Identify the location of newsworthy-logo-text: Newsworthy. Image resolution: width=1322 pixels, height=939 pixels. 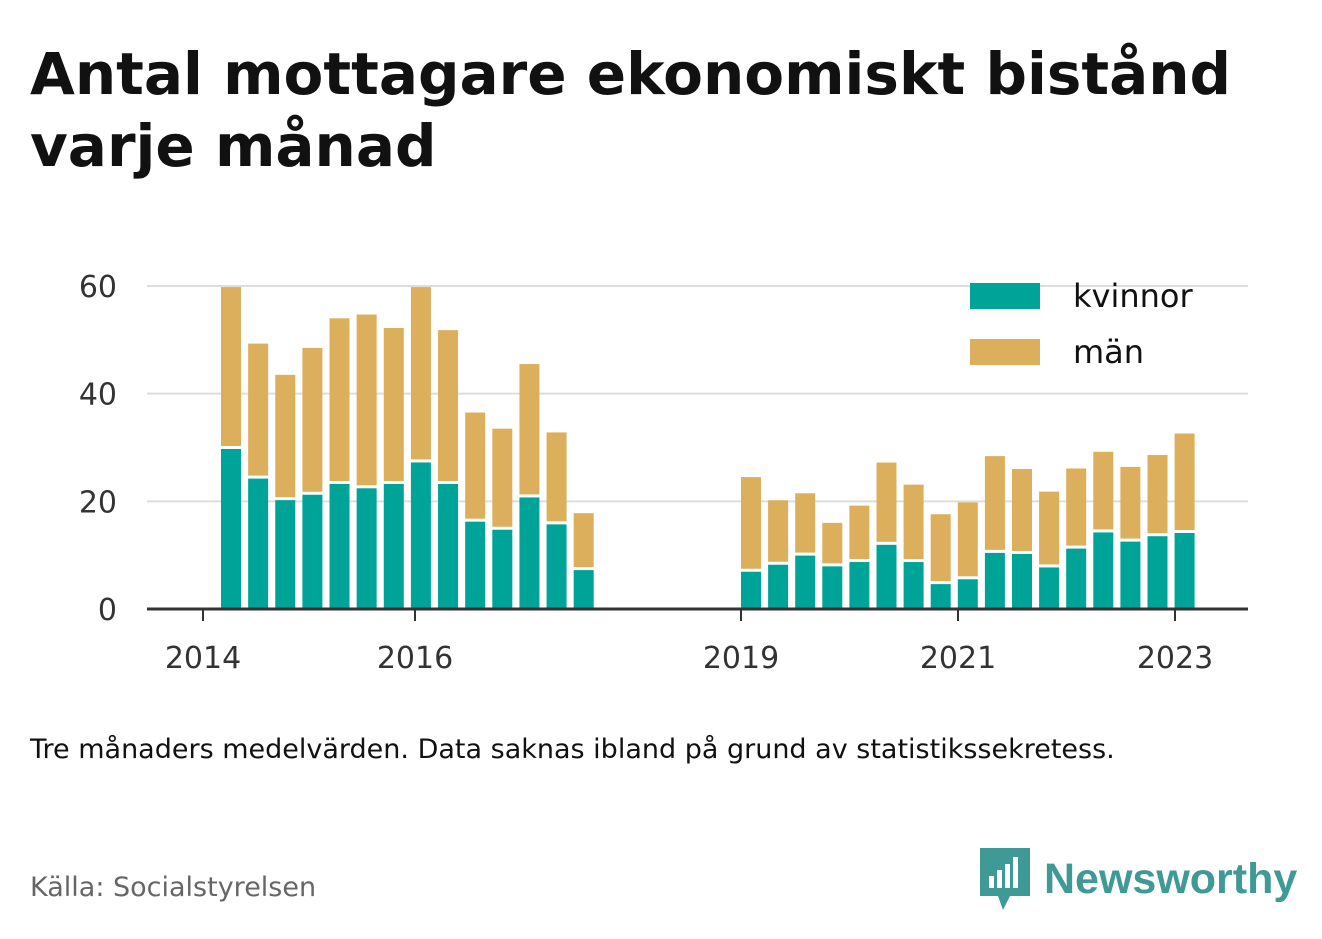
(1171, 878).